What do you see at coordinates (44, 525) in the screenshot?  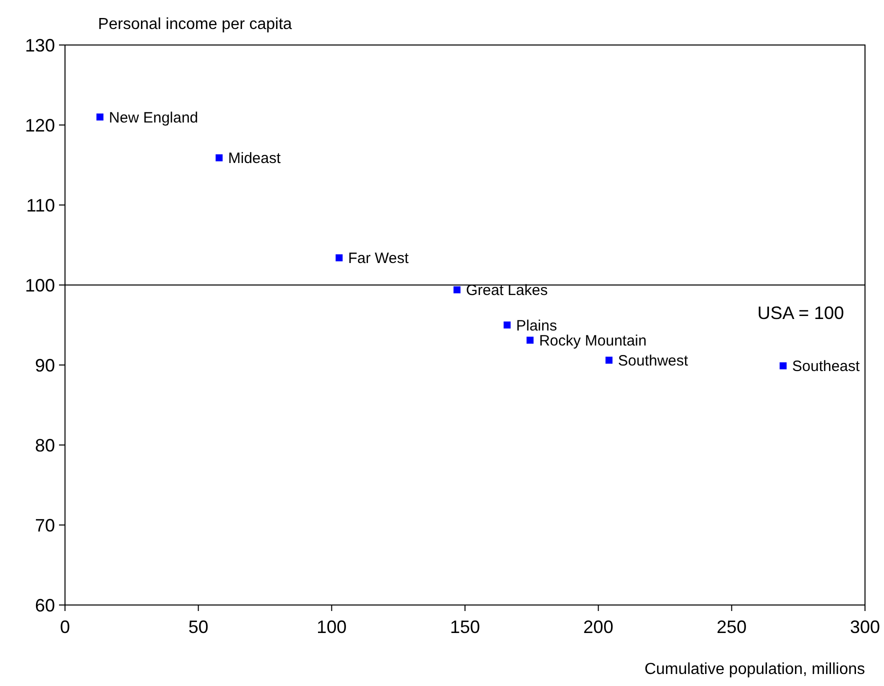 I see `y-tick-label: 70` at bounding box center [44, 525].